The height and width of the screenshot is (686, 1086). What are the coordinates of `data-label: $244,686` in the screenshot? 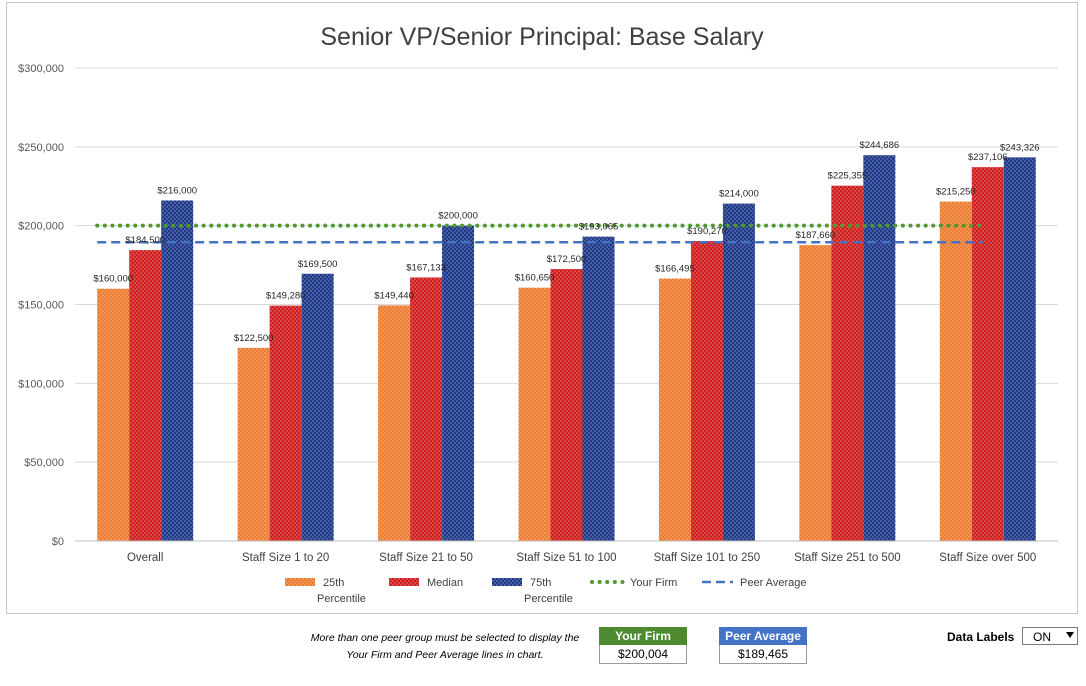 It's located at (880, 145).